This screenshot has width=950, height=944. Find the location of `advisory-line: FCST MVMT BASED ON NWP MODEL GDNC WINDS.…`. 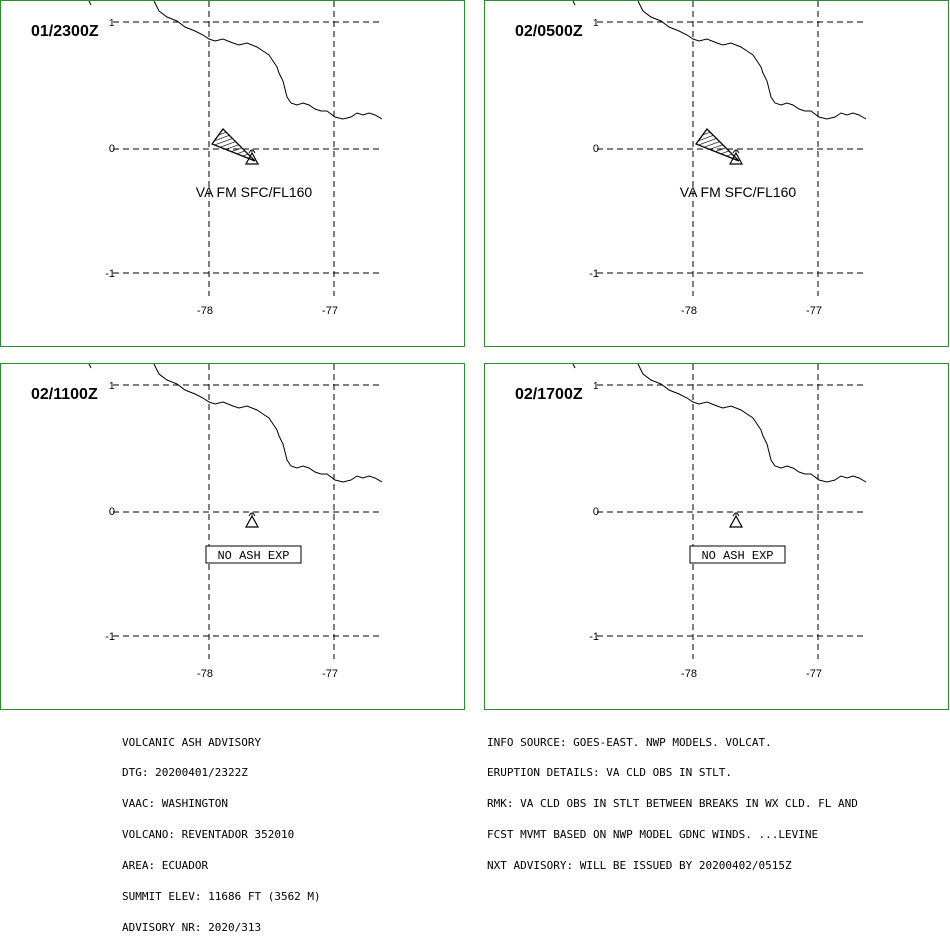

advisory-line: FCST MVMT BASED ON NWP MODEL GDNC WINDS.… is located at coordinates (653, 835).